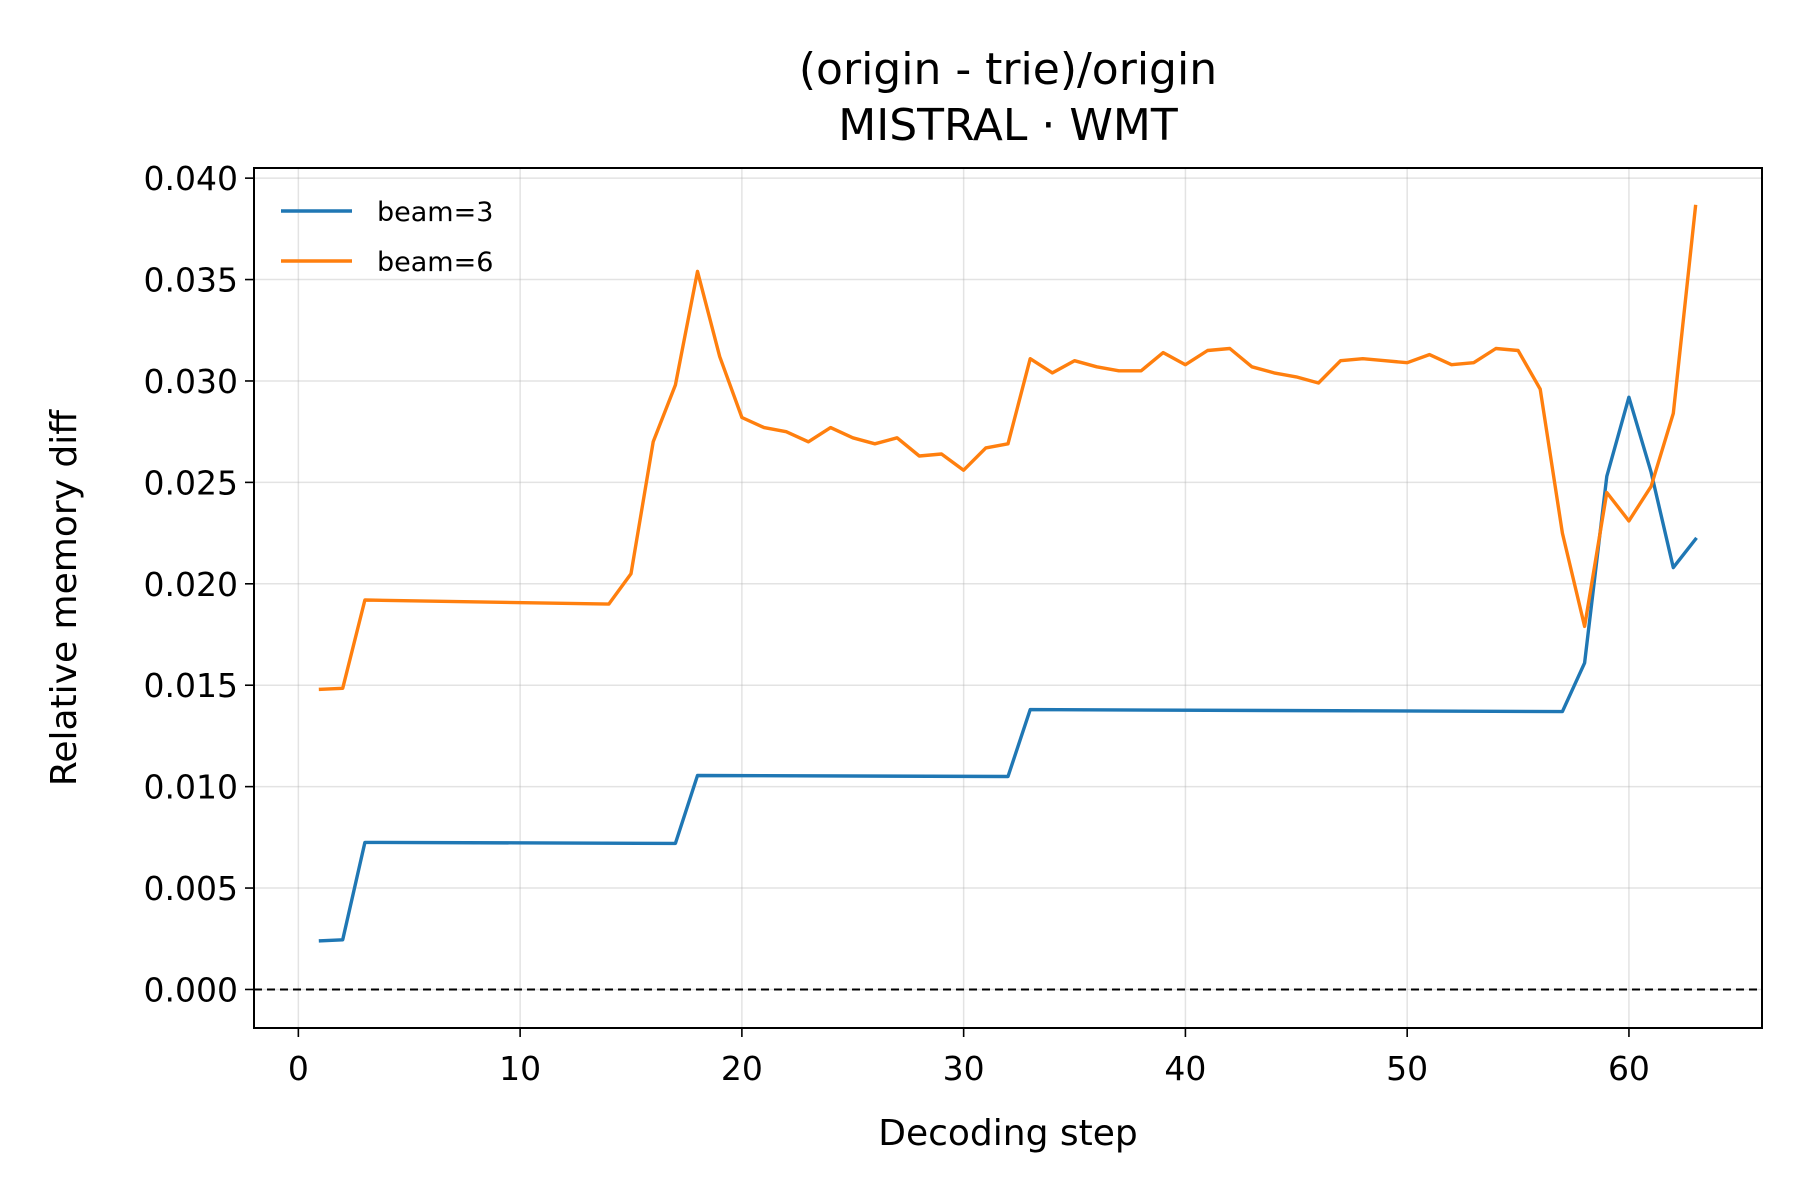  Describe the element at coordinates (1008, 125) in the screenshot. I see `chart-subtitle: MISTRAL · WMT` at that location.